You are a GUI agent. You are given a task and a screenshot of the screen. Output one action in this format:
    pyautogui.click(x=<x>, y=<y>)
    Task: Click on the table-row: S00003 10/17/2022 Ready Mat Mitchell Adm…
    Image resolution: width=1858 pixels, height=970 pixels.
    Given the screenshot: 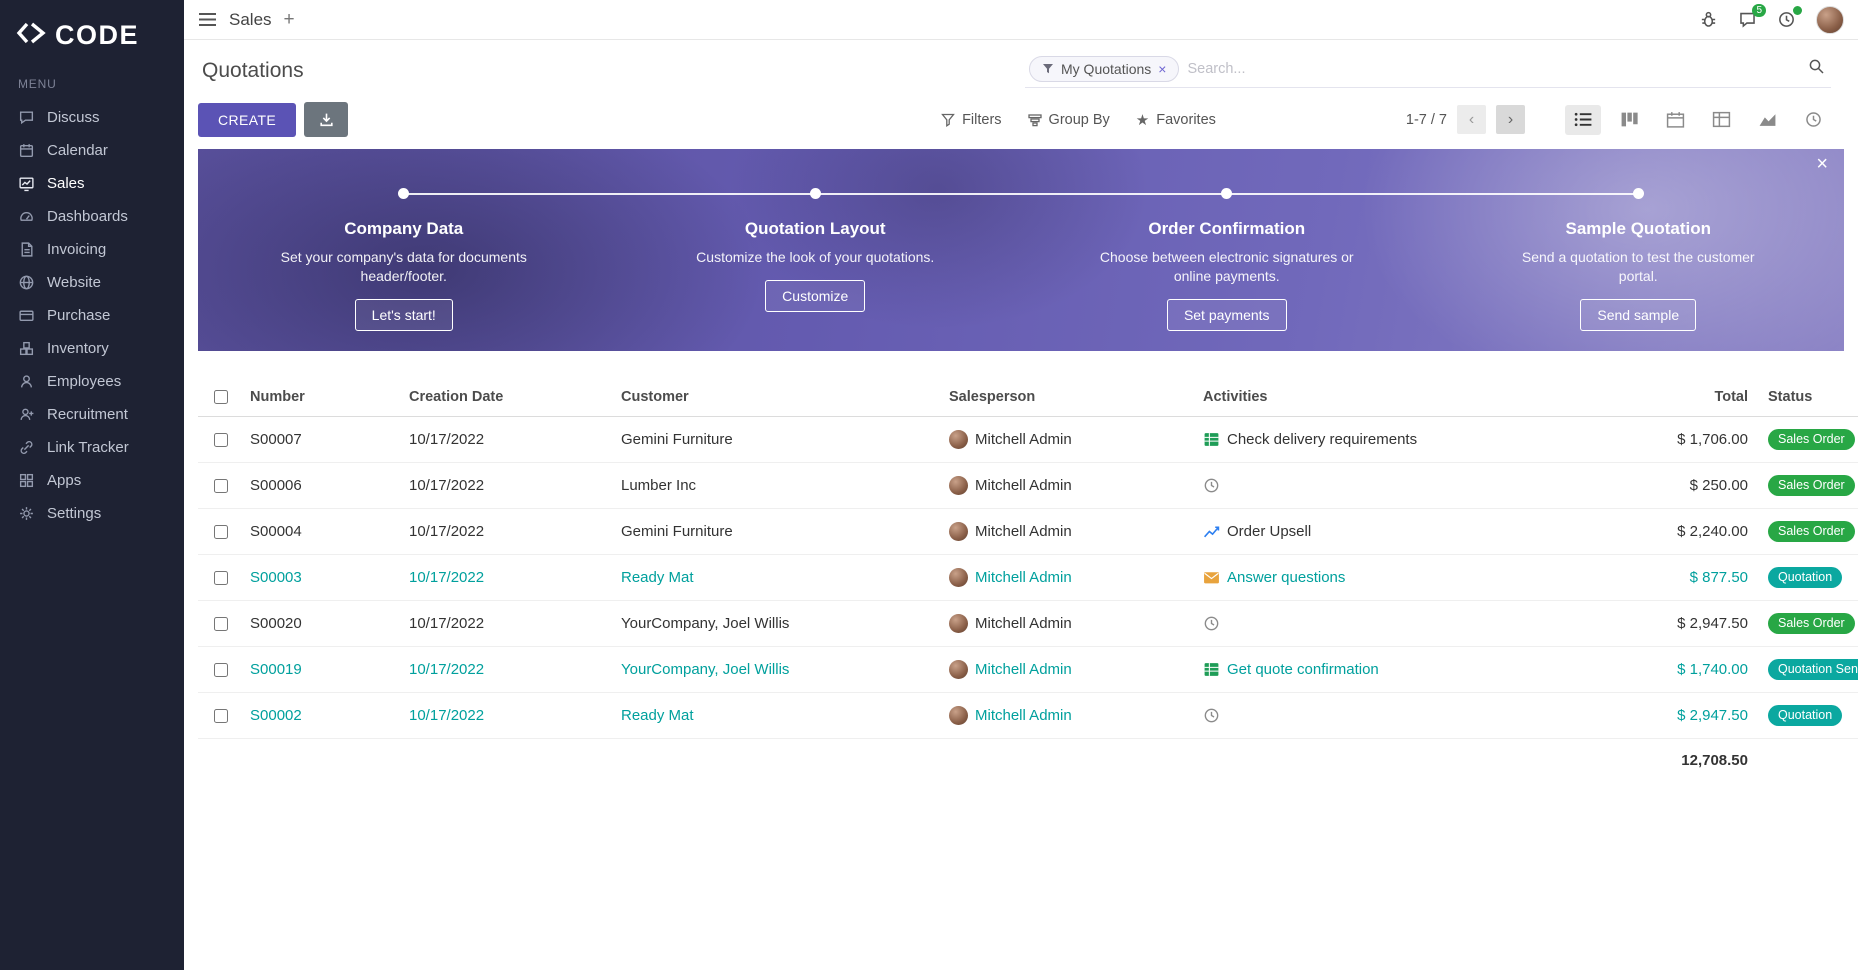 What is the action you would take?
    pyautogui.click(x=1028, y=578)
    